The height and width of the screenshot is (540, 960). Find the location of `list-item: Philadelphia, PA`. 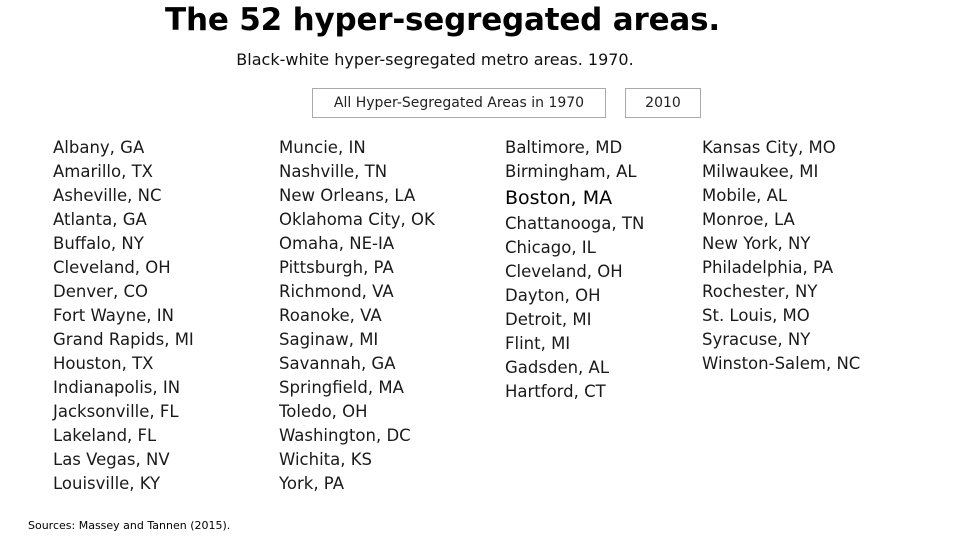

list-item: Philadelphia, PA is located at coordinates (768, 267).